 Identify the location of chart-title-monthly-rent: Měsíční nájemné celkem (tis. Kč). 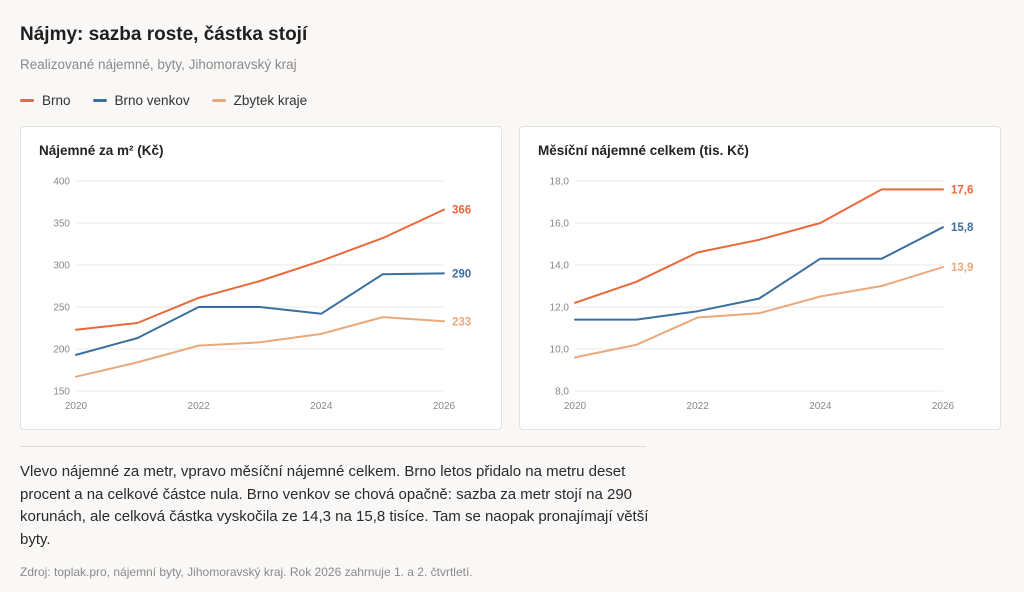
(643, 150).